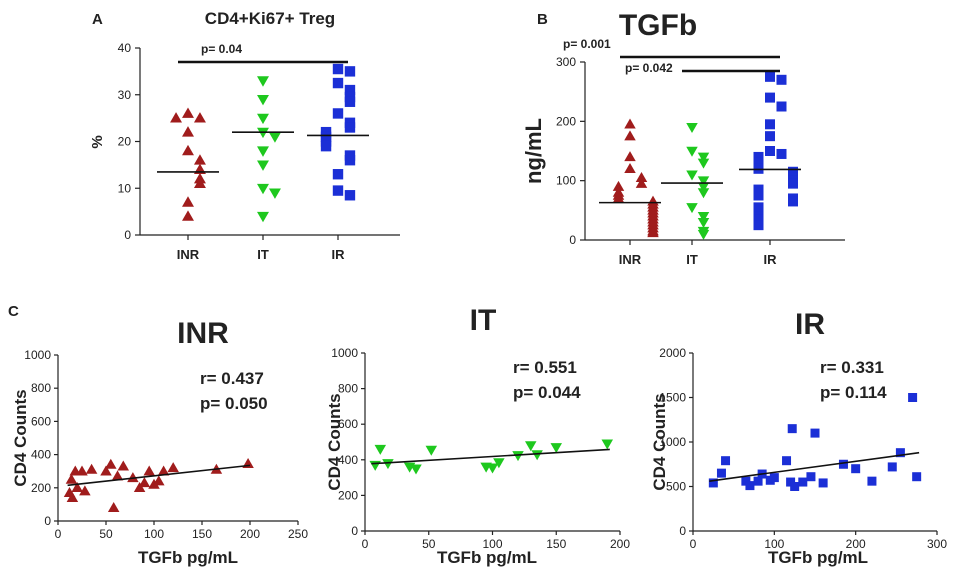 The image size is (957, 570). I want to click on x-tick-label: 100, so click(774, 544).